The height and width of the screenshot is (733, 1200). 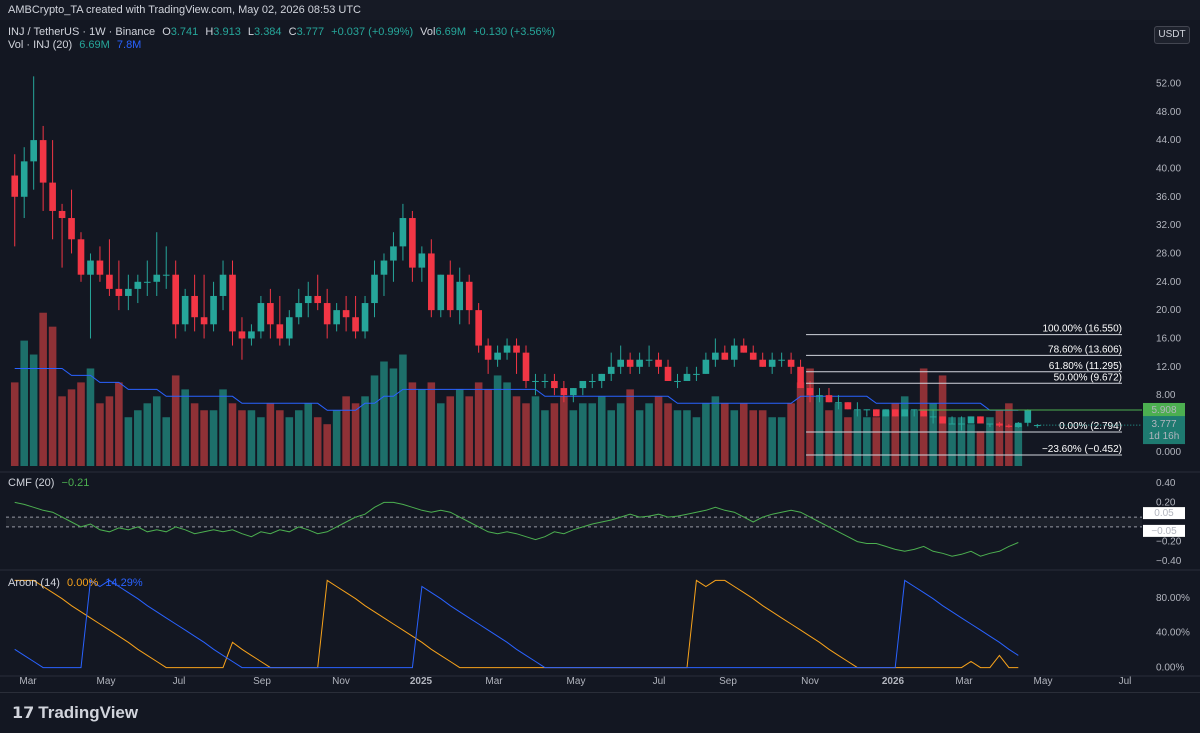 I want to click on vol-value: 6.69M, so click(x=451, y=32).